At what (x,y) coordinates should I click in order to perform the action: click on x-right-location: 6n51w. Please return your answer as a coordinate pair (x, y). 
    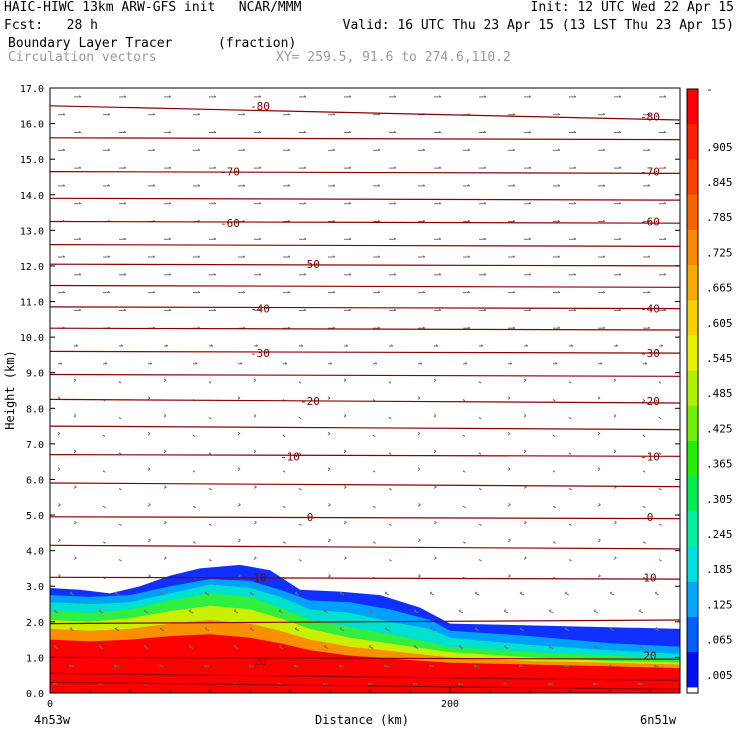
    Looking at the image, I should click on (658, 720).